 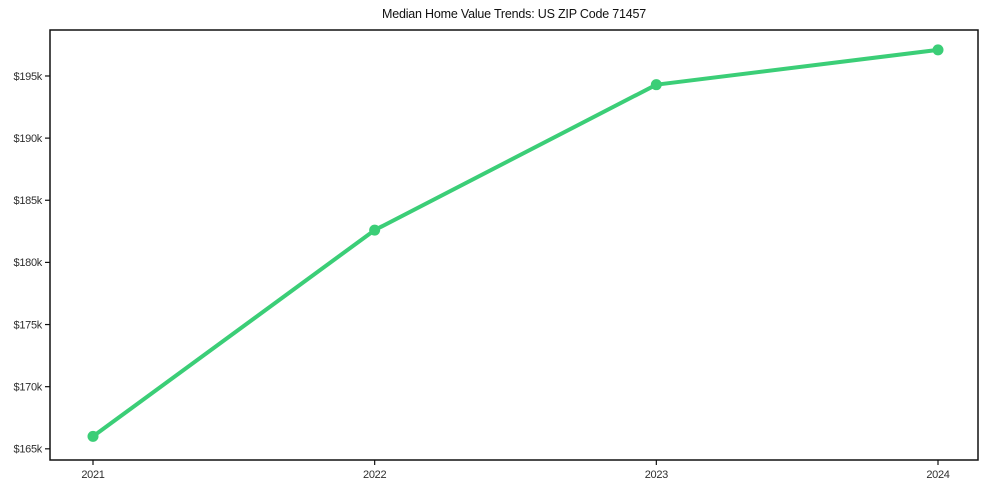 What do you see at coordinates (92, 475) in the screenshot?
I see `x-tick-label: 2021` at bounding box center [92, 475].